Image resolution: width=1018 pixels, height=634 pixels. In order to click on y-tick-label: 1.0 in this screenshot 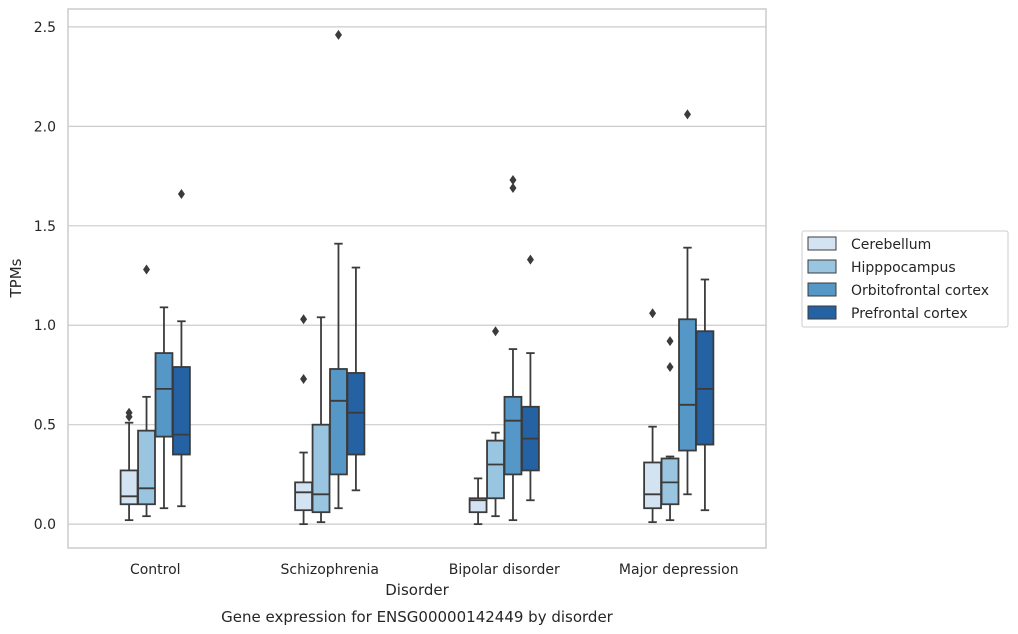, I will do `click(45, 326)`.